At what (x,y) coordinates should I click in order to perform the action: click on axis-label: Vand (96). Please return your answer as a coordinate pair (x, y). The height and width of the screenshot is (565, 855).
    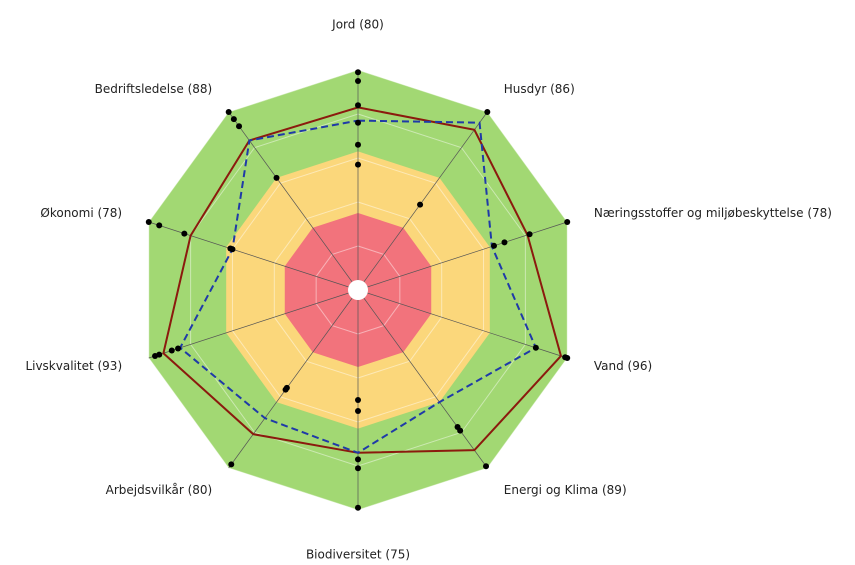
    Looking at the image, I should click on (623, 366).